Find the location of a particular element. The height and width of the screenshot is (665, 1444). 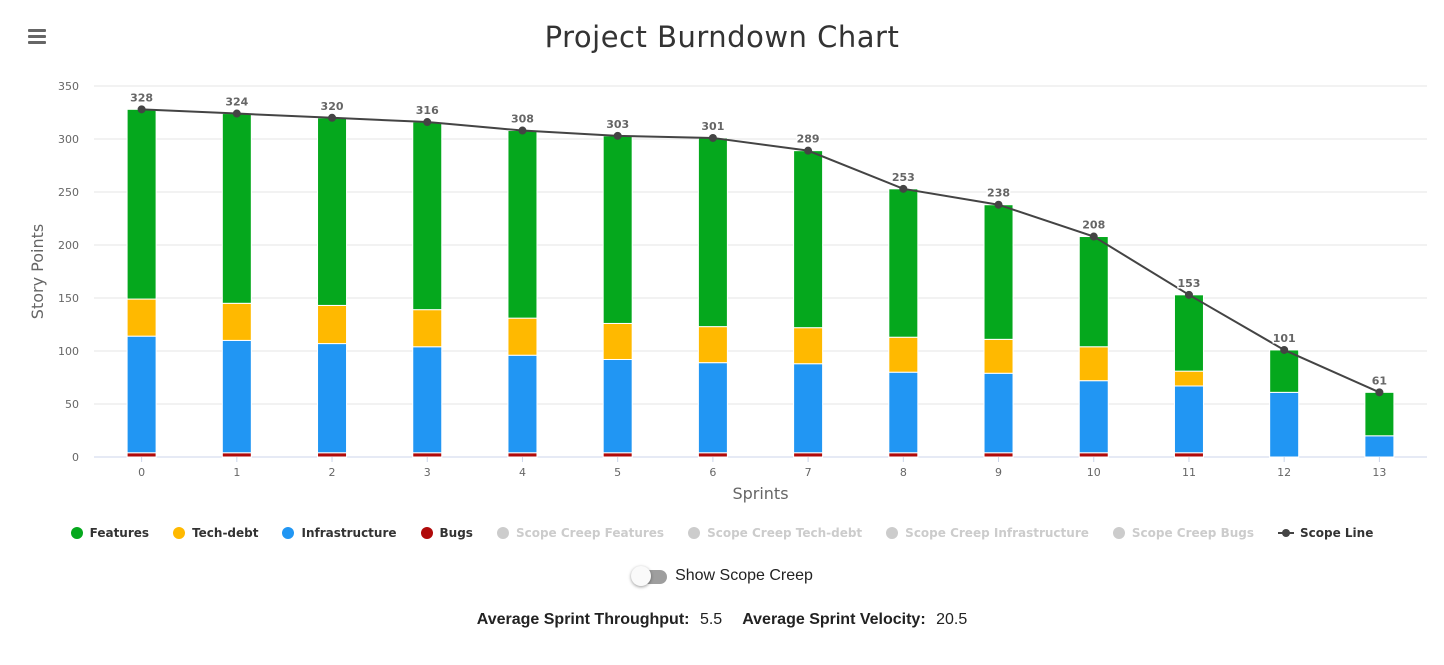

scope-line-data-label: 303 is located at coordinates (617, 124).